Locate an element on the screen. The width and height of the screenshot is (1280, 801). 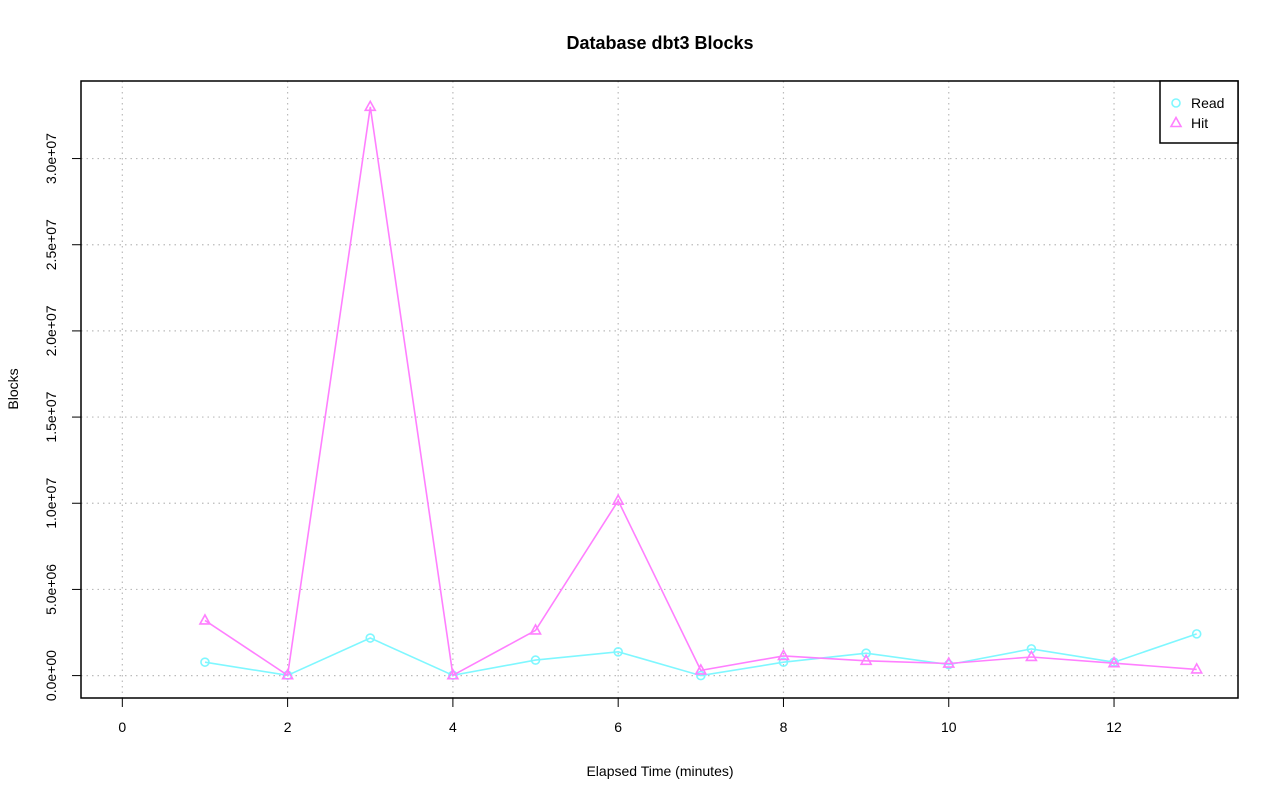
x-tick-label: 0 is located at coordinates (122, 727).